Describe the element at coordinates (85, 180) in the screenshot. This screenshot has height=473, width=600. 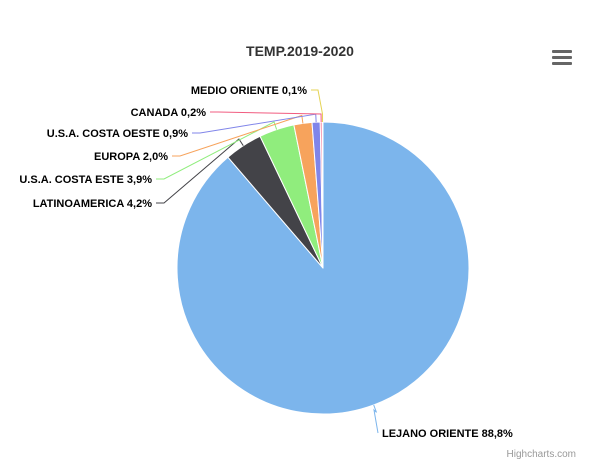
I see `data-label-u-s-a-costa-este: U.S.A. COSTA ESTE 3,9%` at that location.